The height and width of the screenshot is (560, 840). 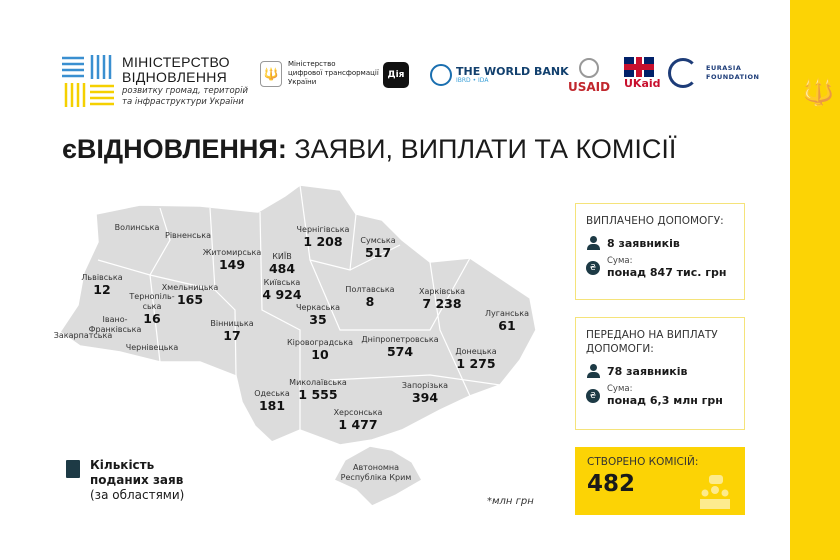 I want to click on region-label: Черкаська 35, so click(x=318, y=315).